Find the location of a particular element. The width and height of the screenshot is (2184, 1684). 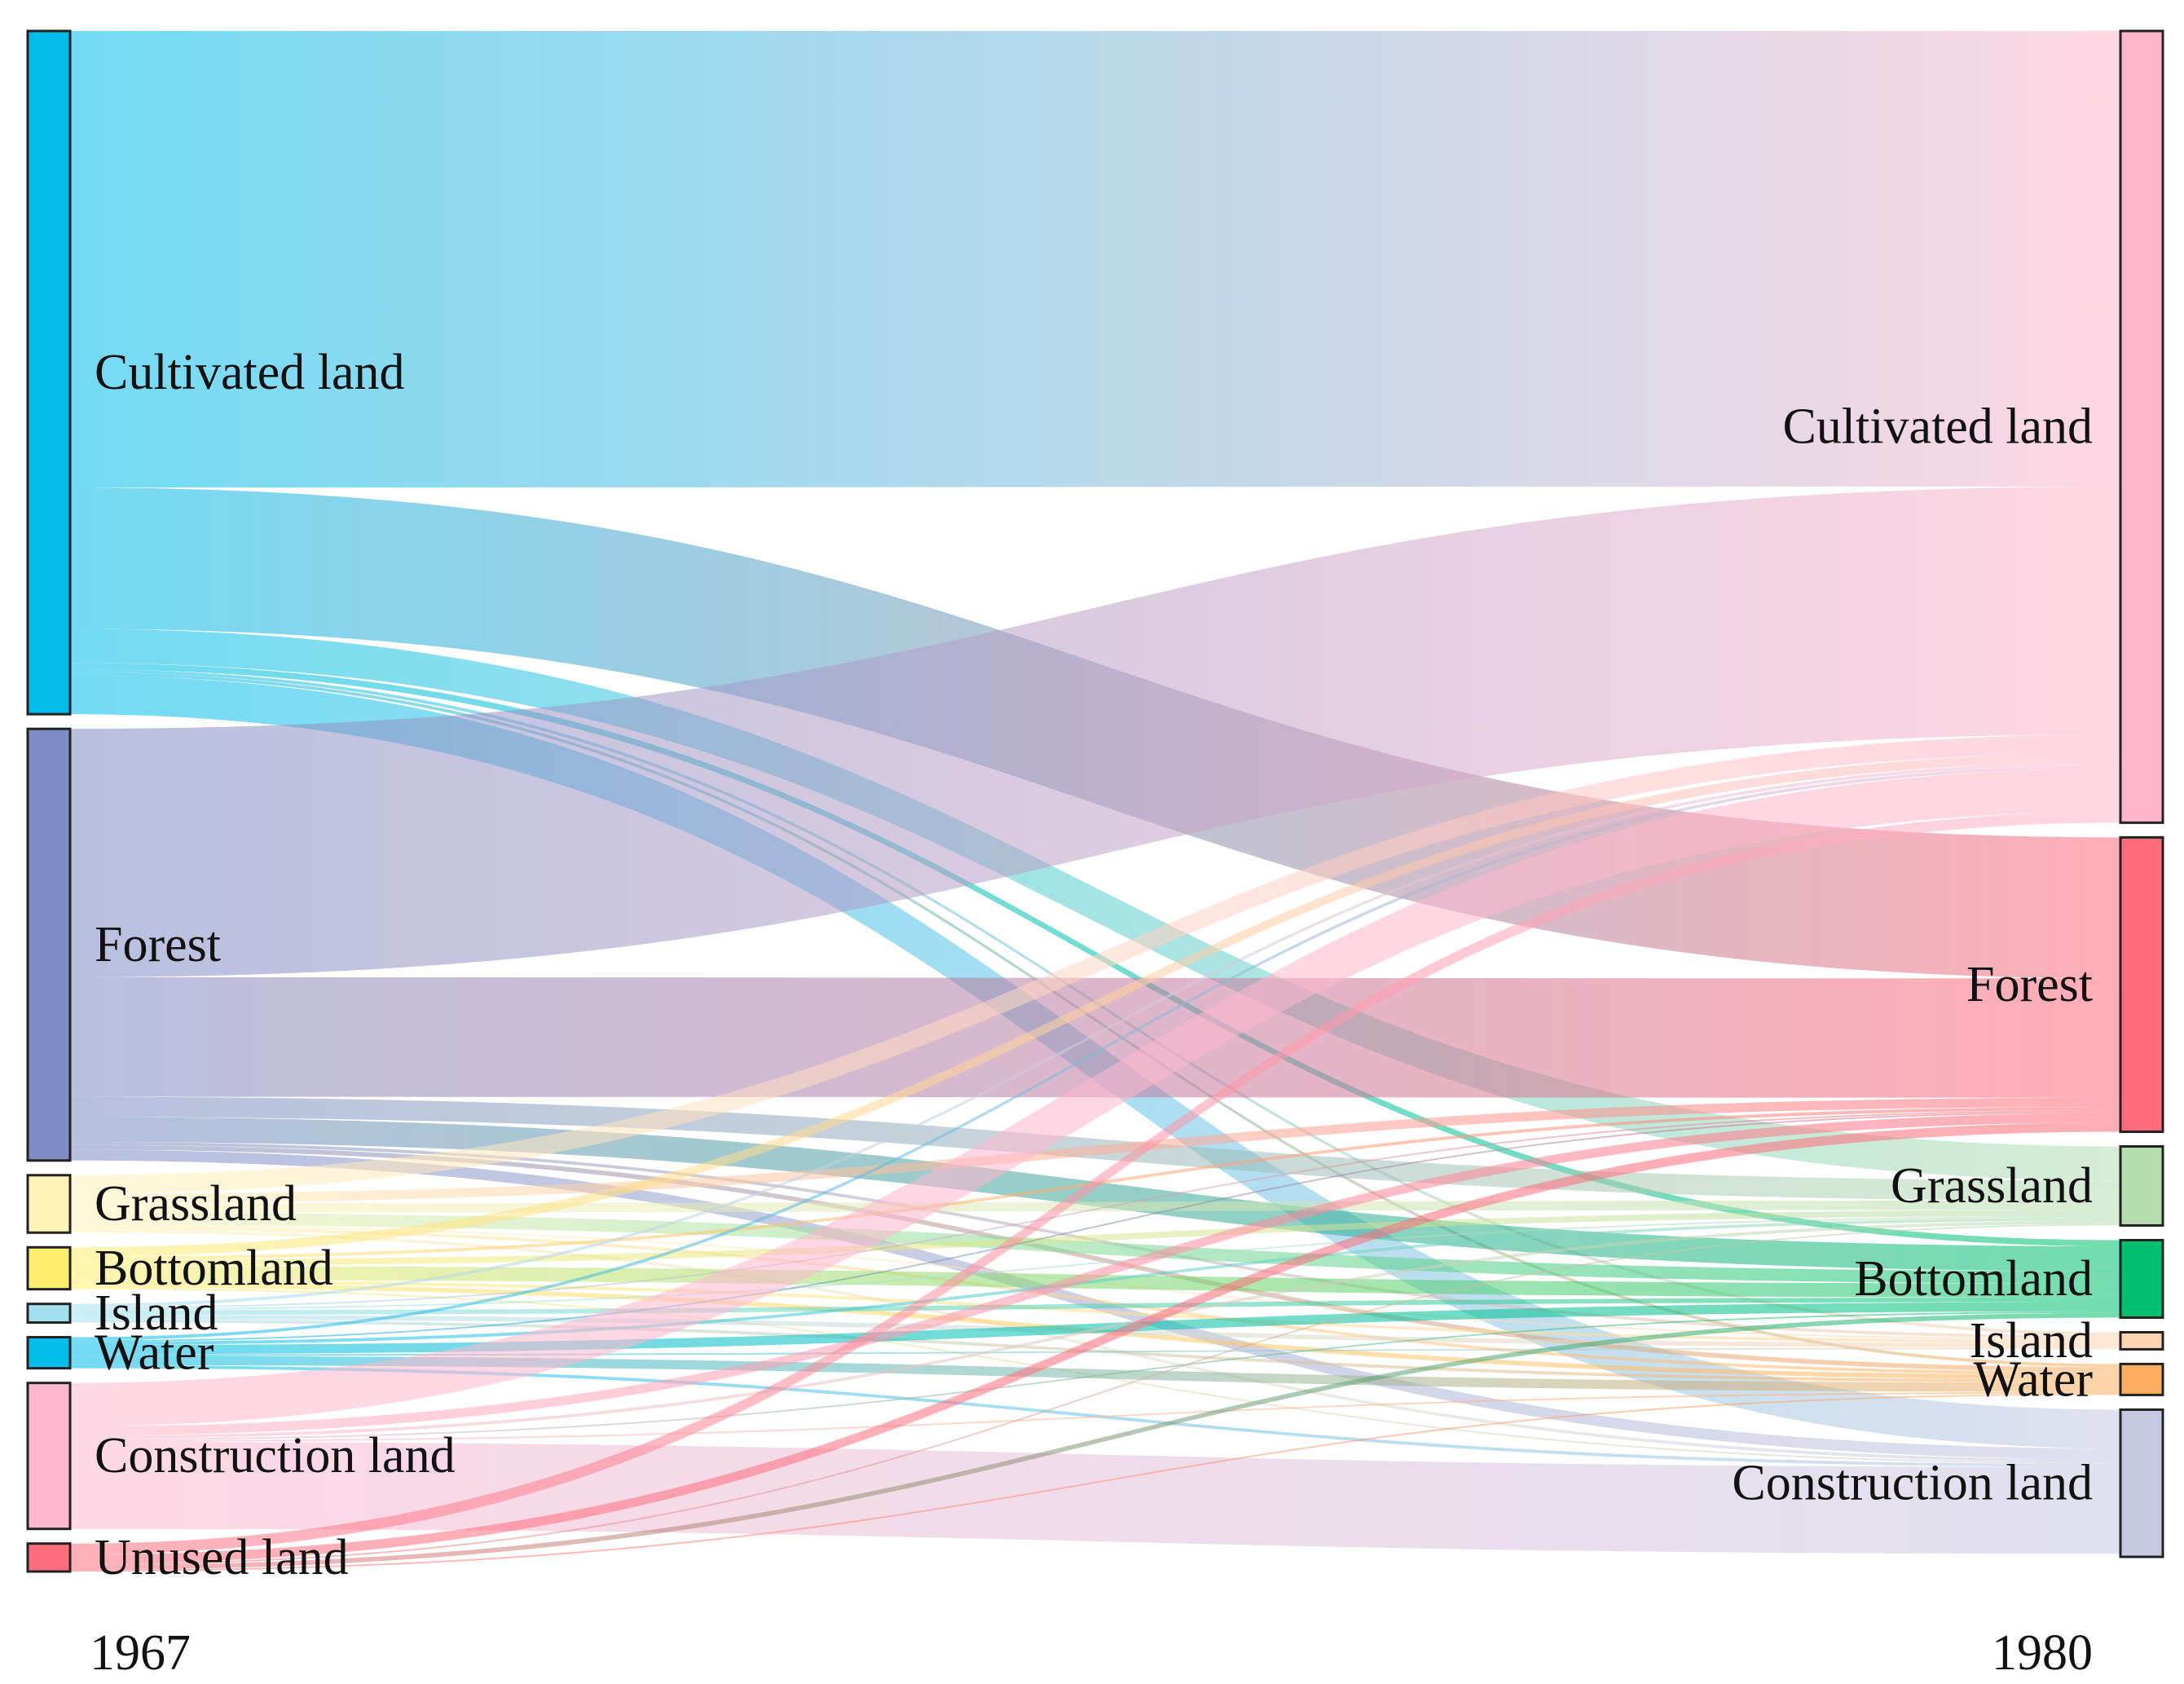

link-grassland-to-water is located at coordinates (1095, 1300).